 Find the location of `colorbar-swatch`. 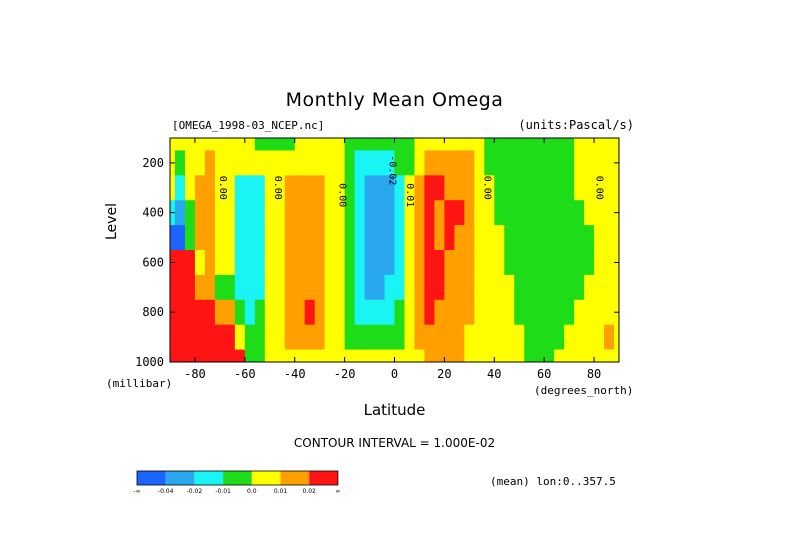

colorbar-swatch is located at coordinates (323, 478).